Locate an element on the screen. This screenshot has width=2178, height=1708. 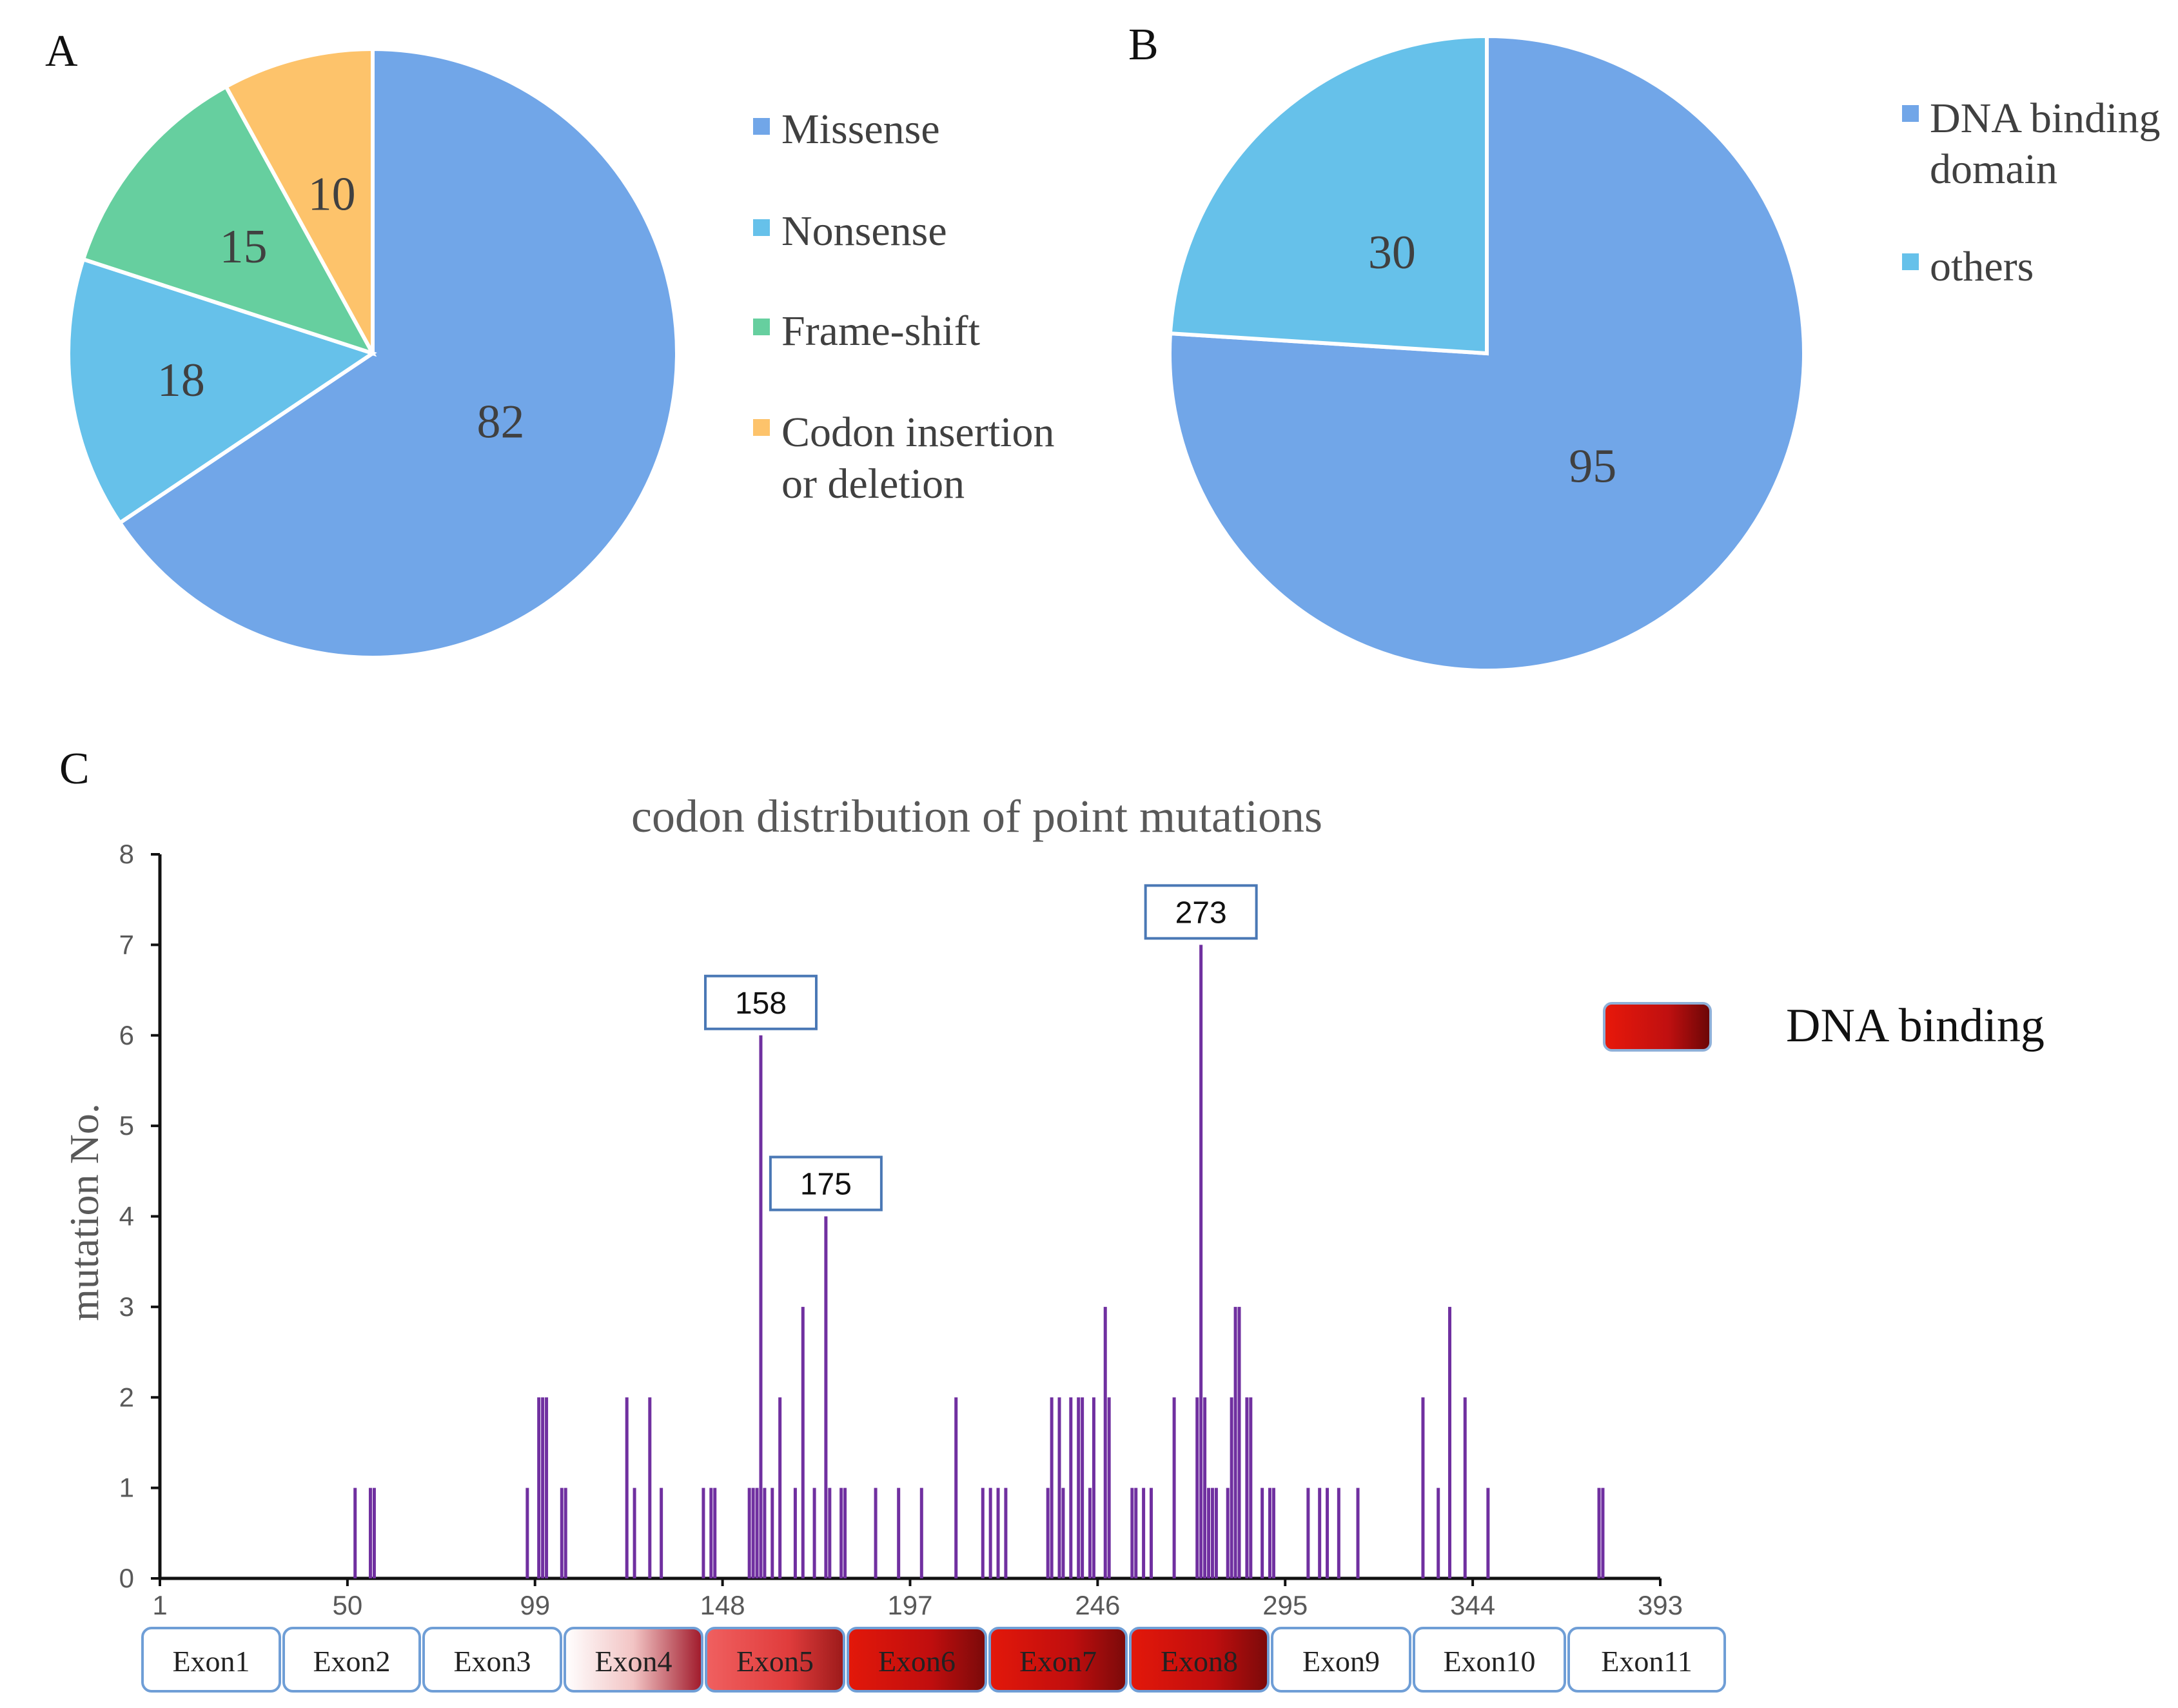
y-tick-label: 1 is located at coordinates (126, 1488).